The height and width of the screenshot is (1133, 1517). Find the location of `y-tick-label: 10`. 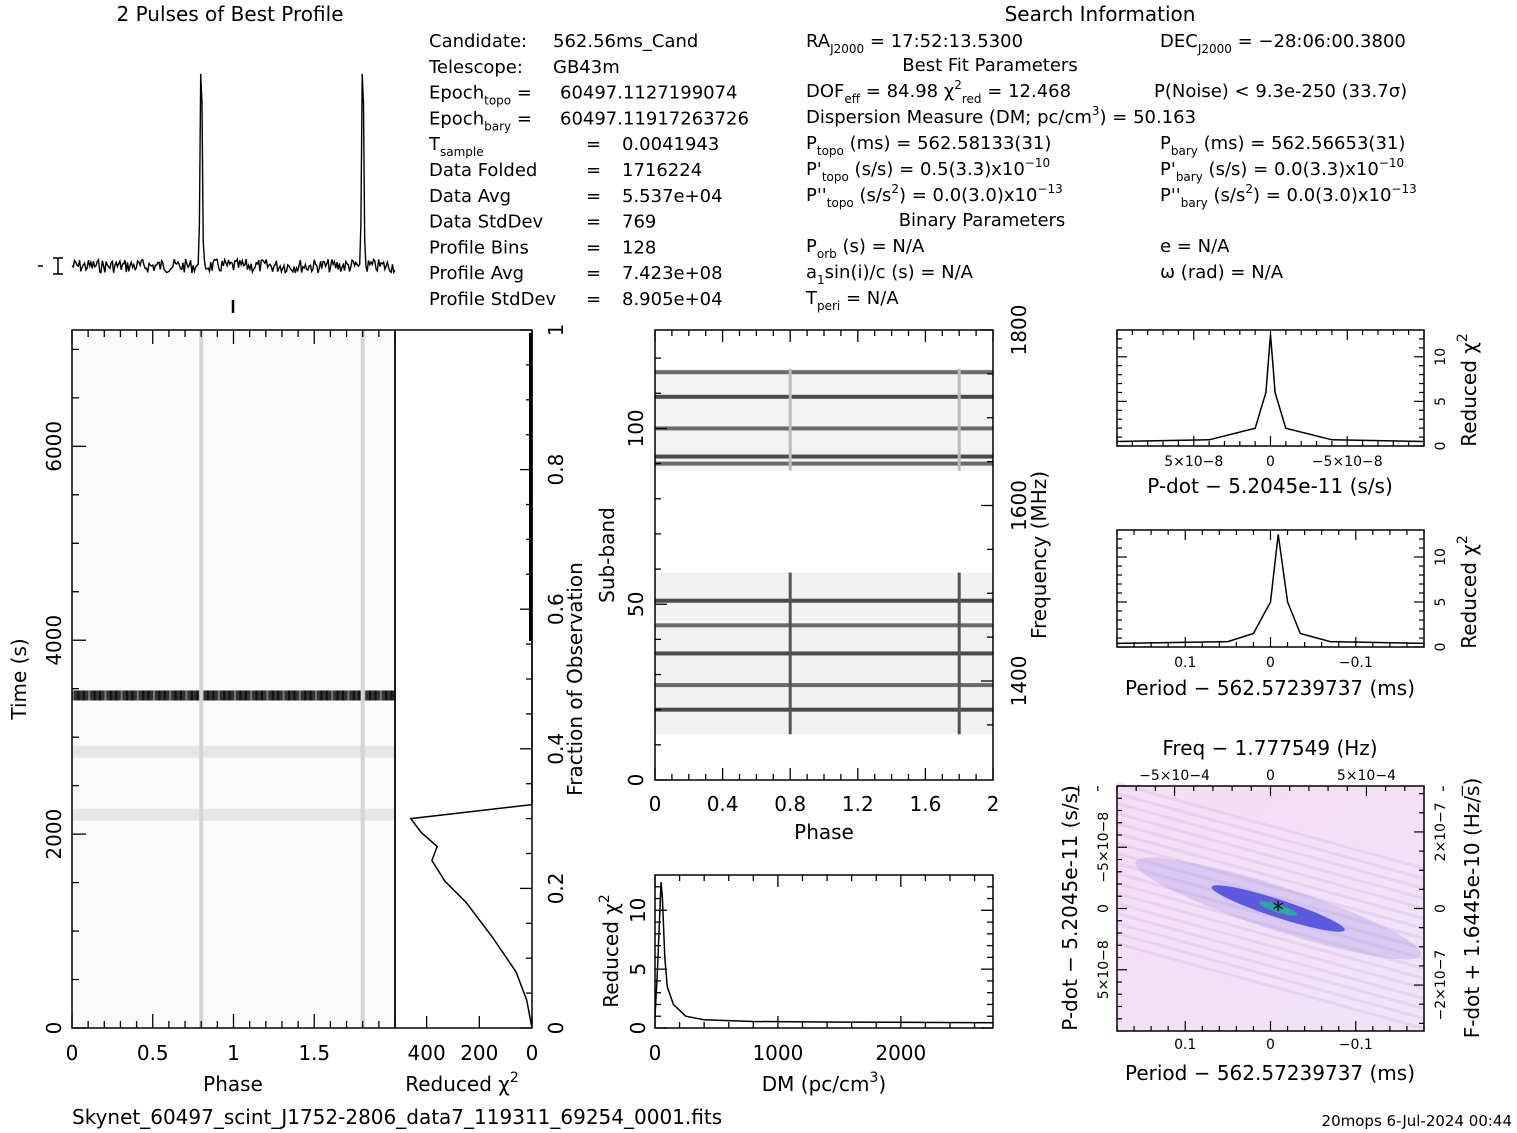

y-tick-label: 10 is located at coordinates (1441, 357).